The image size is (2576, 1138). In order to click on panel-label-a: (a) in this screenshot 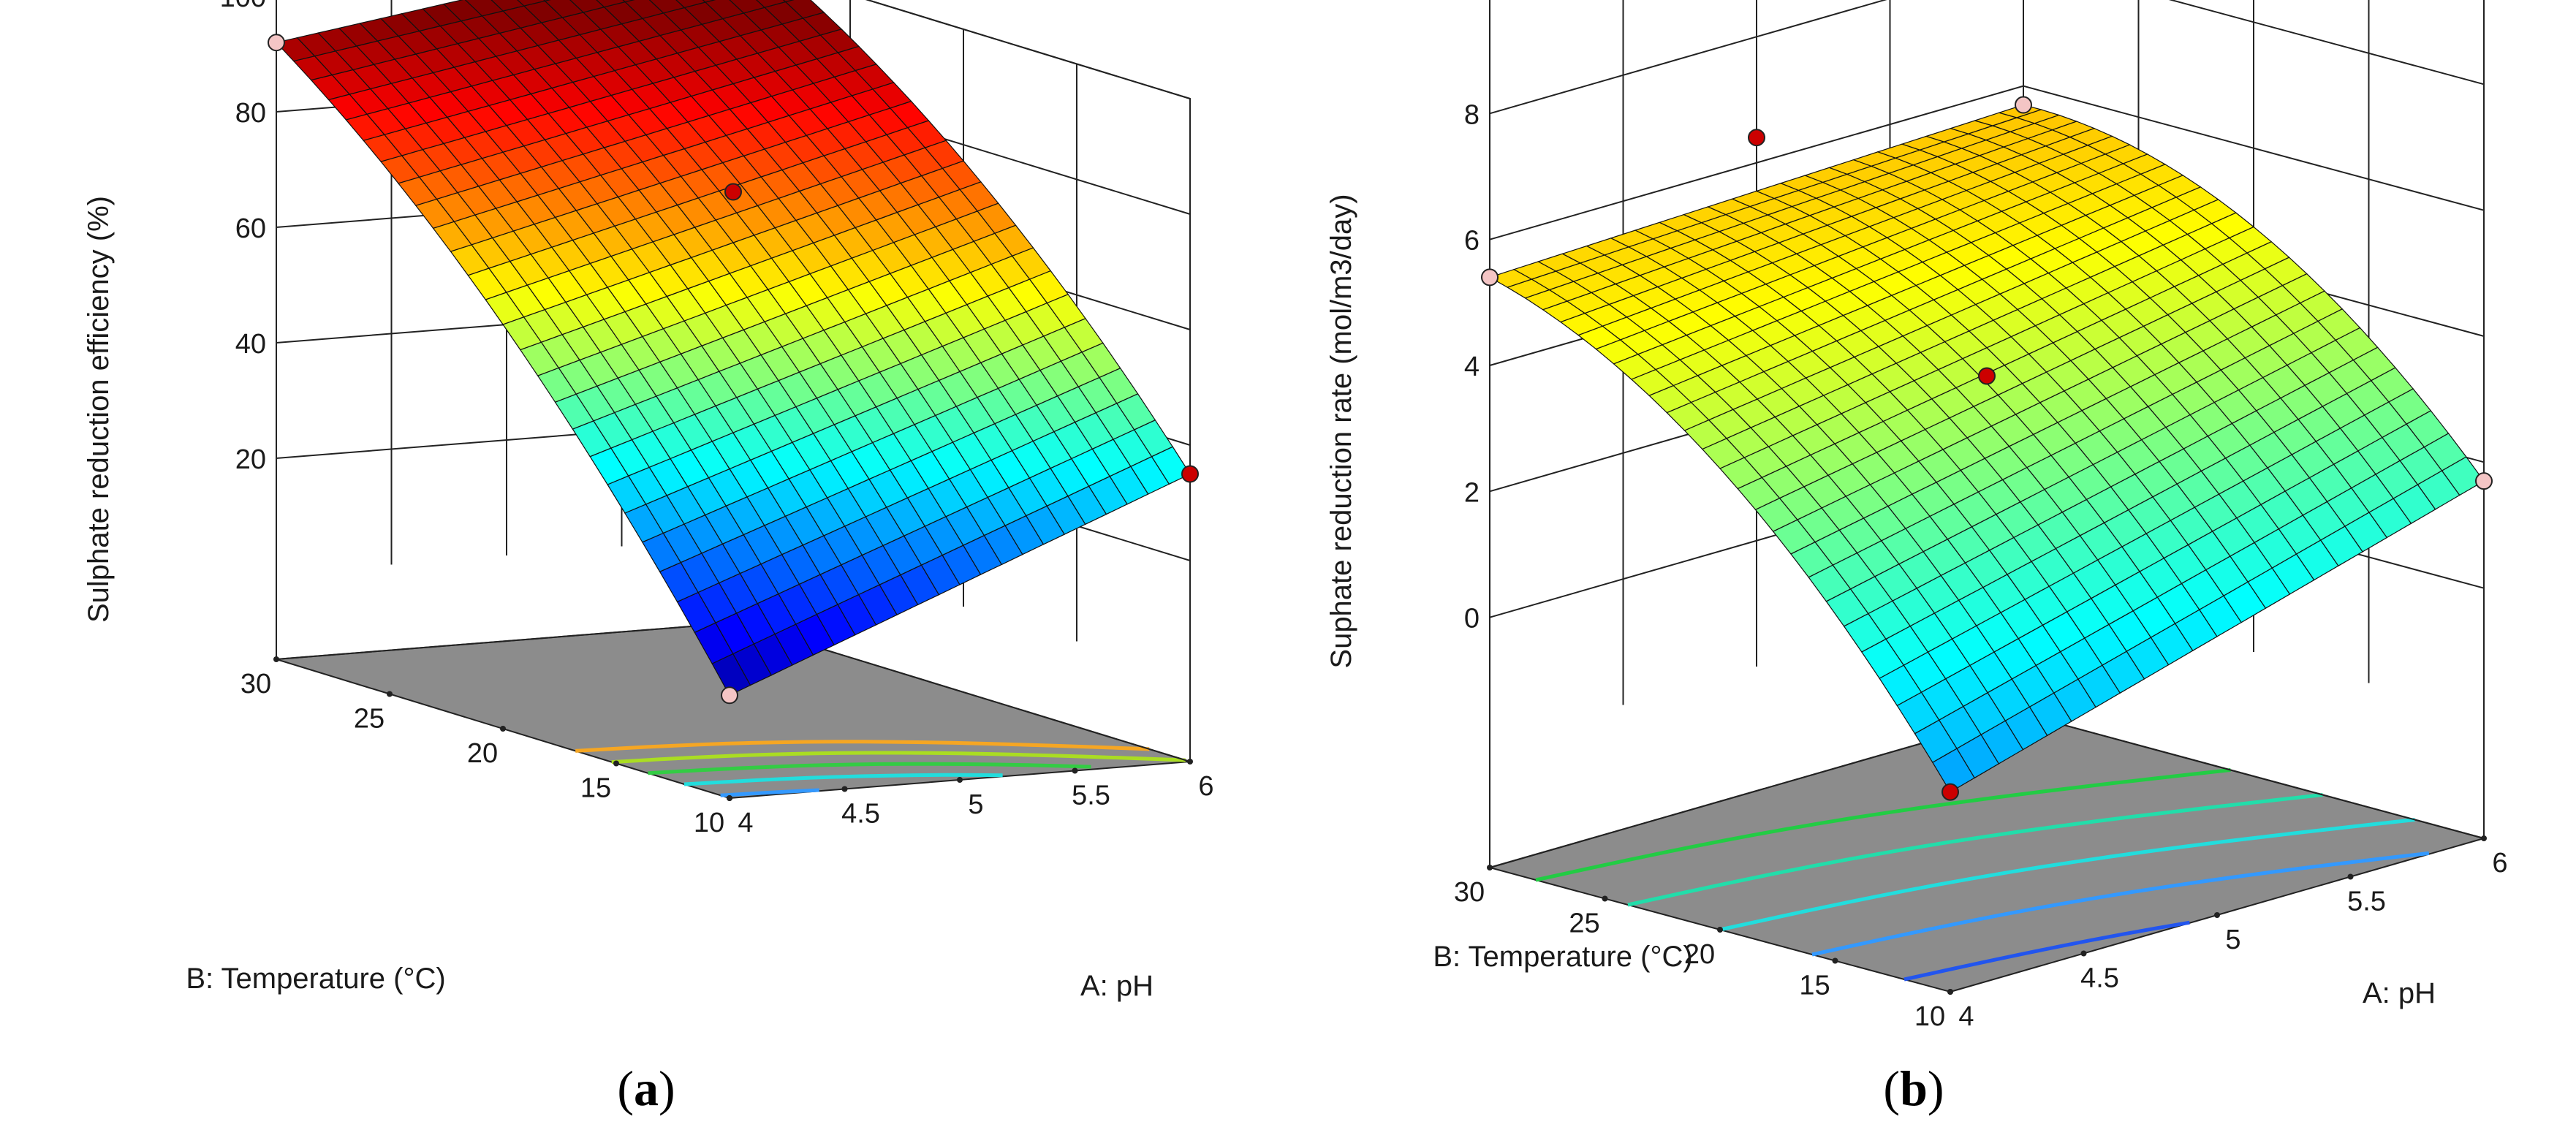, I will do `click(646, 1088)`.